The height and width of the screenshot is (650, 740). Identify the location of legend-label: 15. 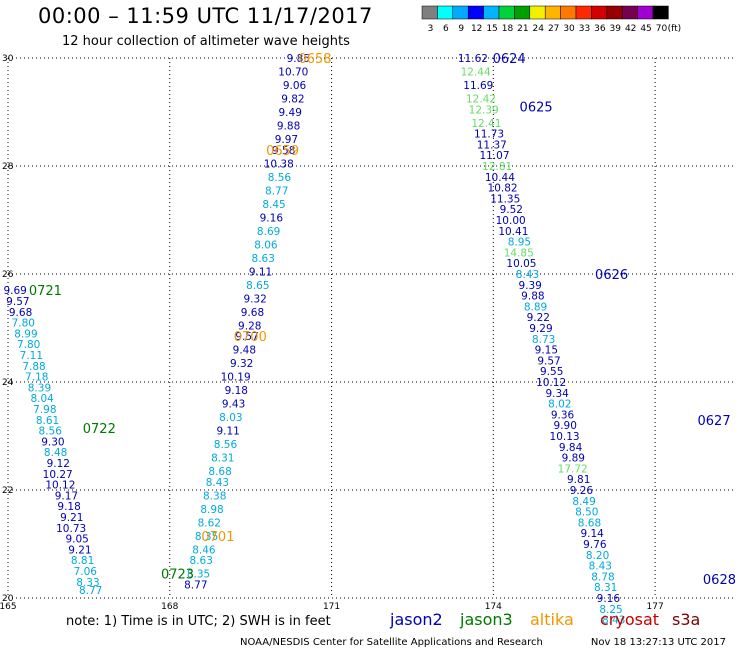
(491, 29).